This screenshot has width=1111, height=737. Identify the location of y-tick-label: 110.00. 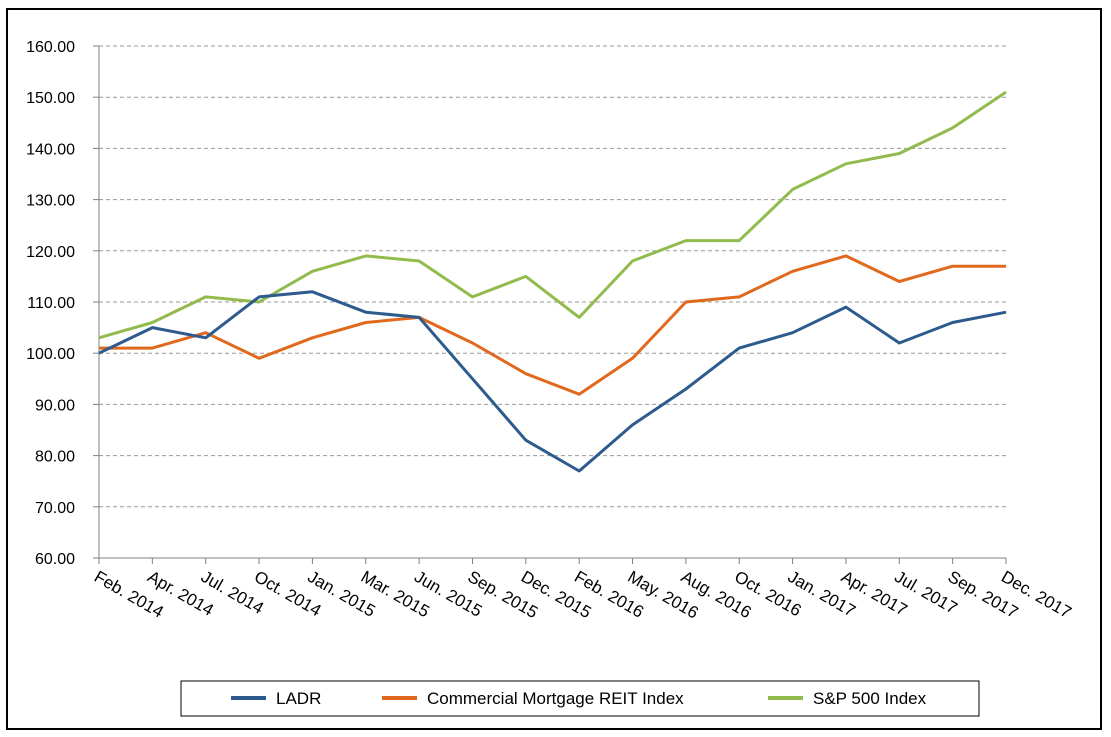
(51, 303).